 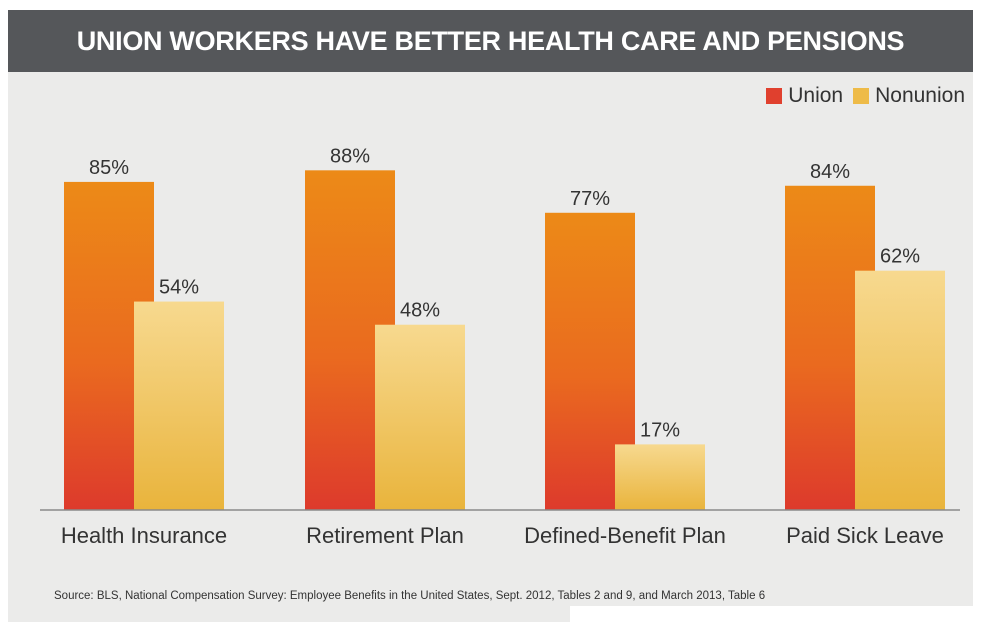 What do you see at coordinates (179, 288) in the screenshot?
I see `data-label-nonunion-0: 54%` at bounding box center [179, 288].